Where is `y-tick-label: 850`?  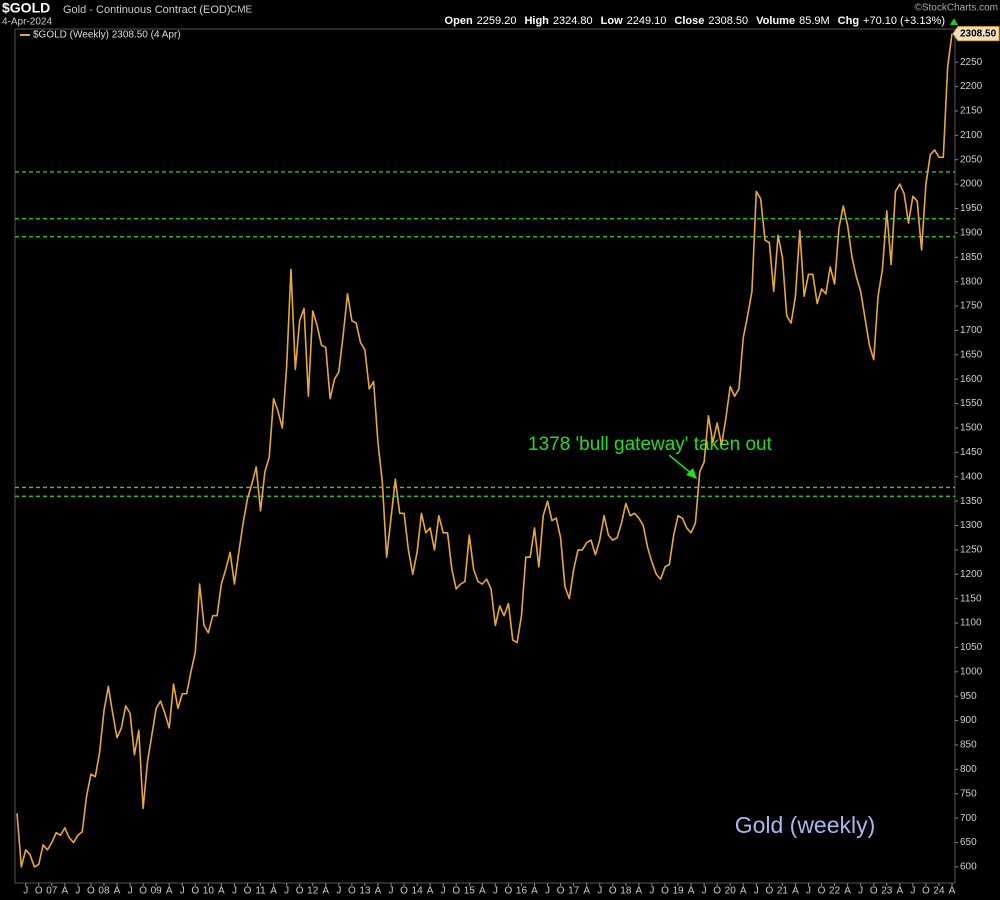 y-tick-label: 850 is located at coordinates (968, 745).